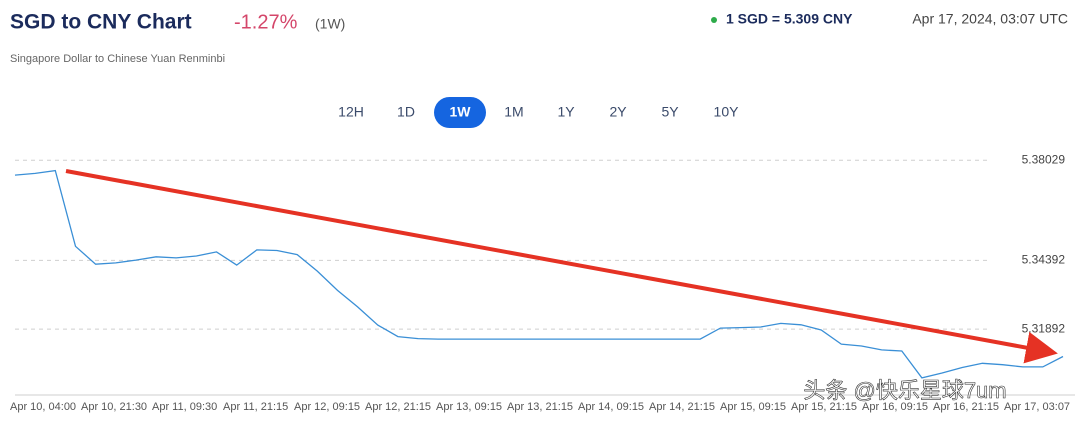 Image resolution: width=1080 pixels, height=422 pixels. What do you see at coordinates (266, 22) in the screenshot?
I see `change: -1.27%` at bounding box center [266, 22].